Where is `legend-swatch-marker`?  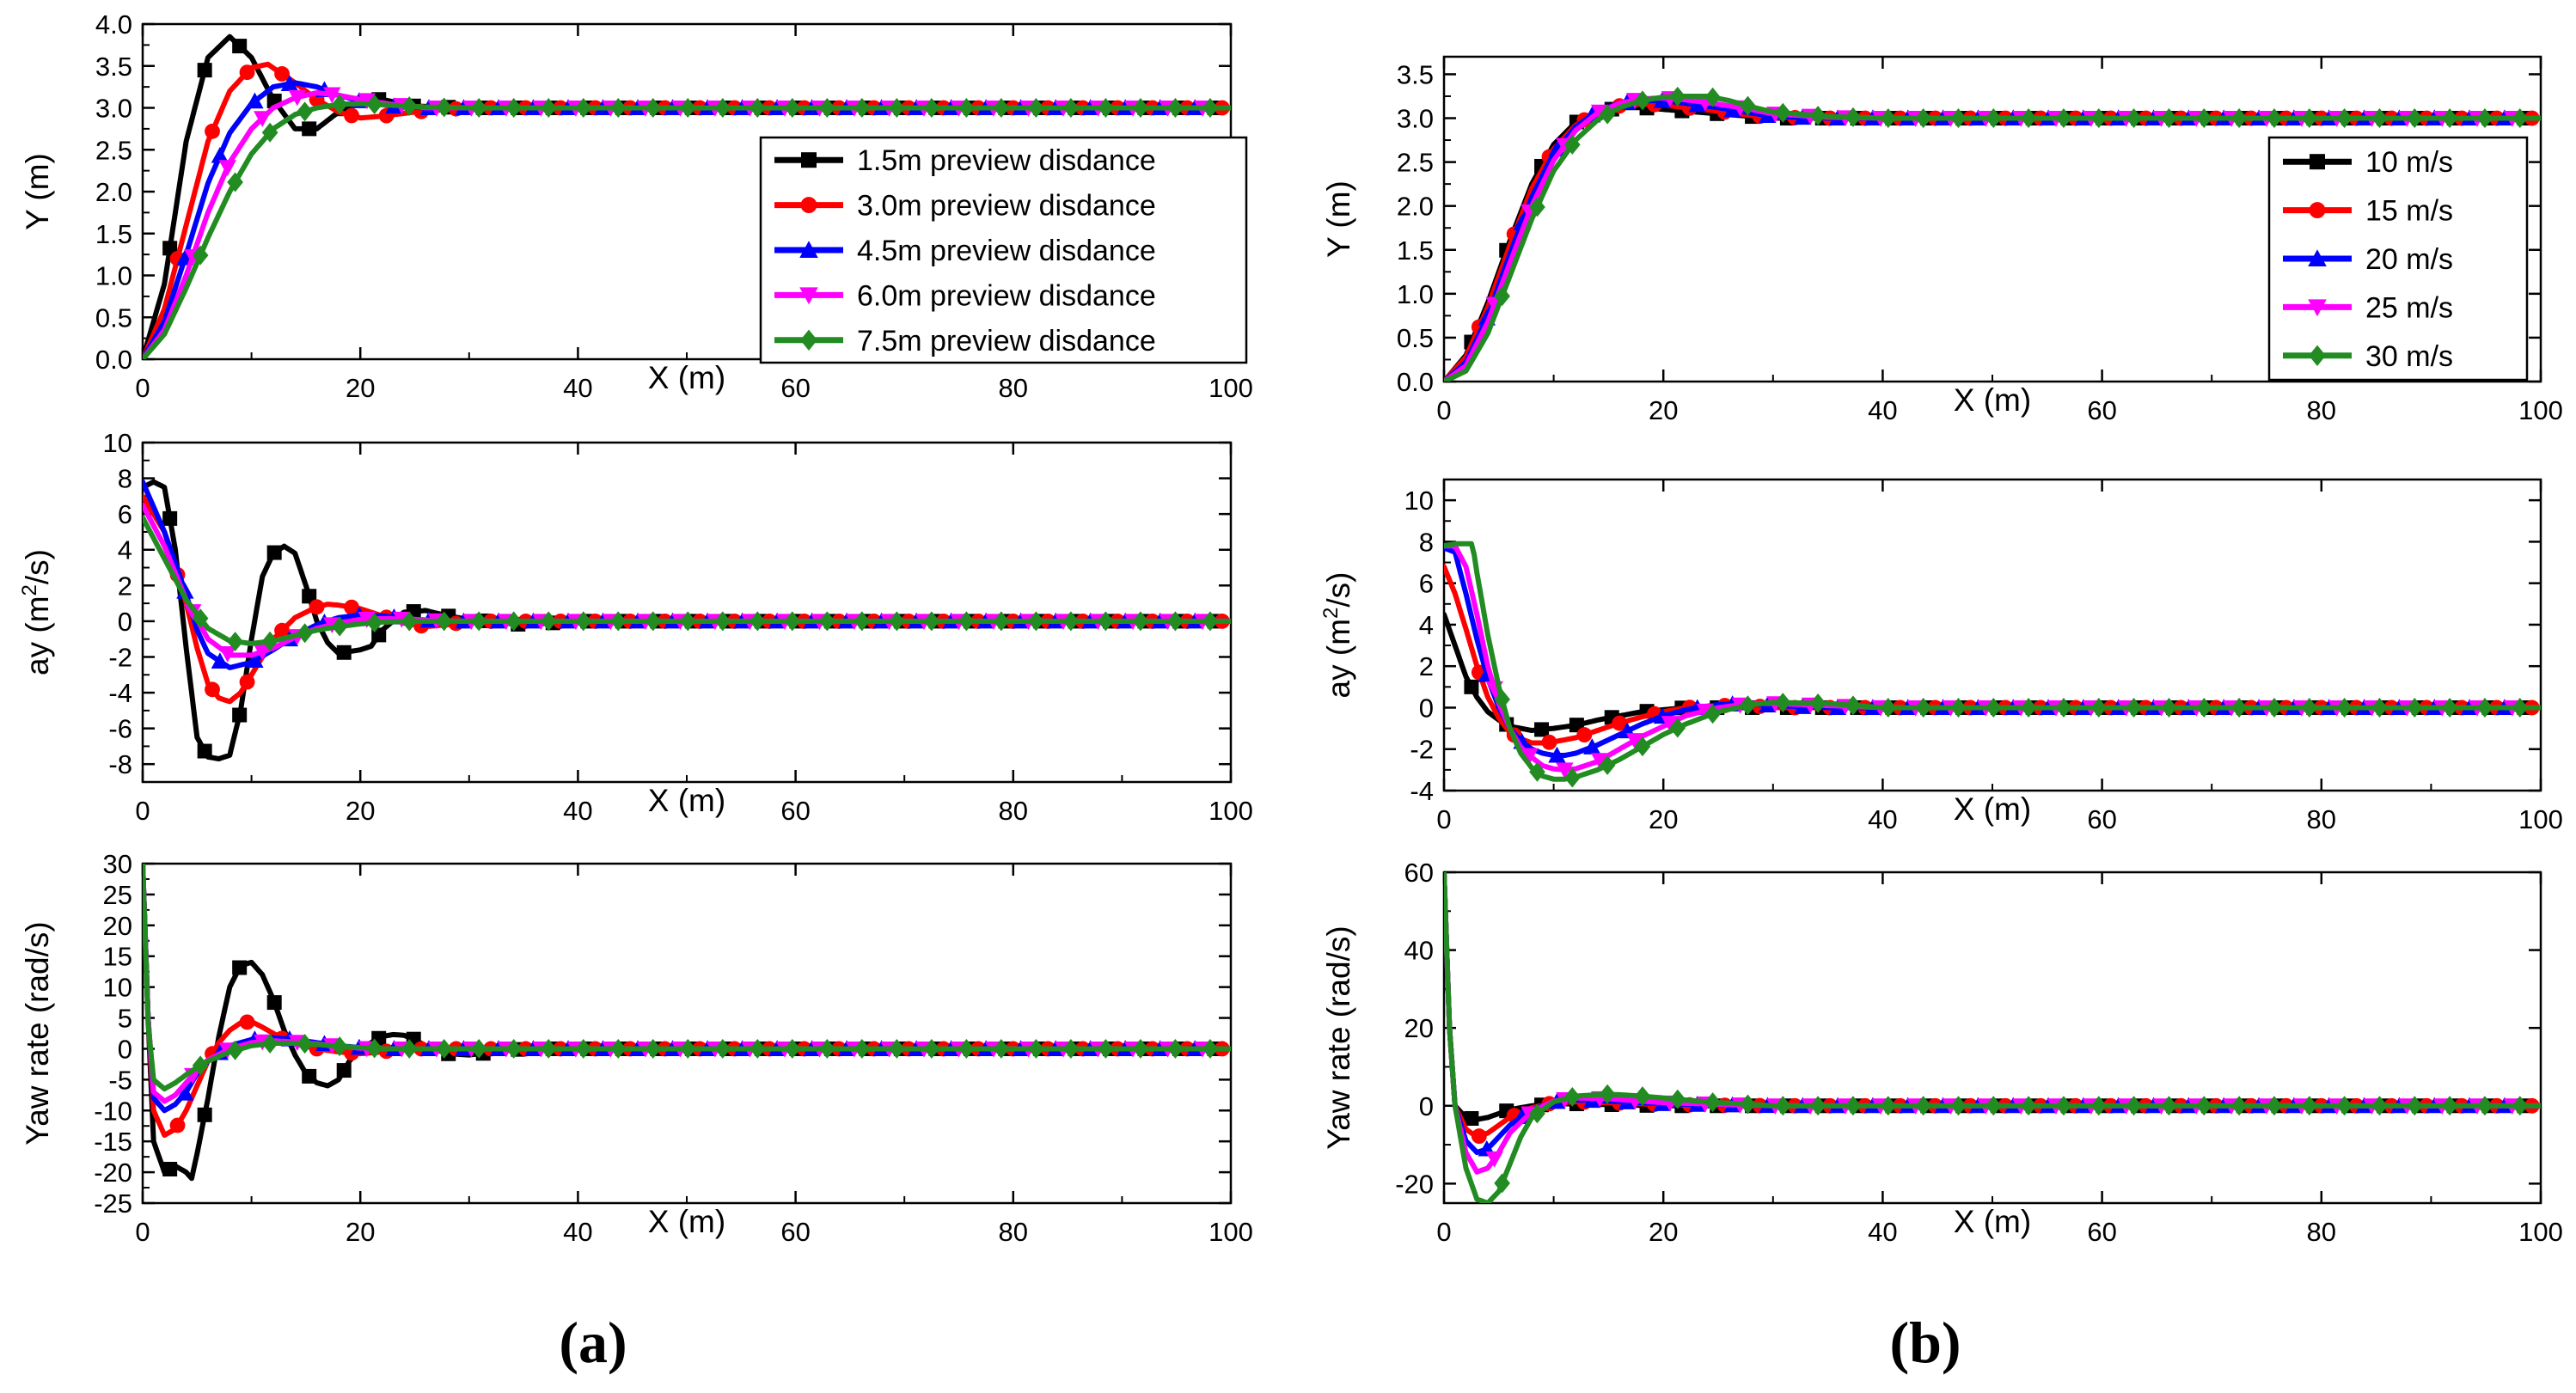
legend-swatch-marker is located at coordinates (2317, 308).